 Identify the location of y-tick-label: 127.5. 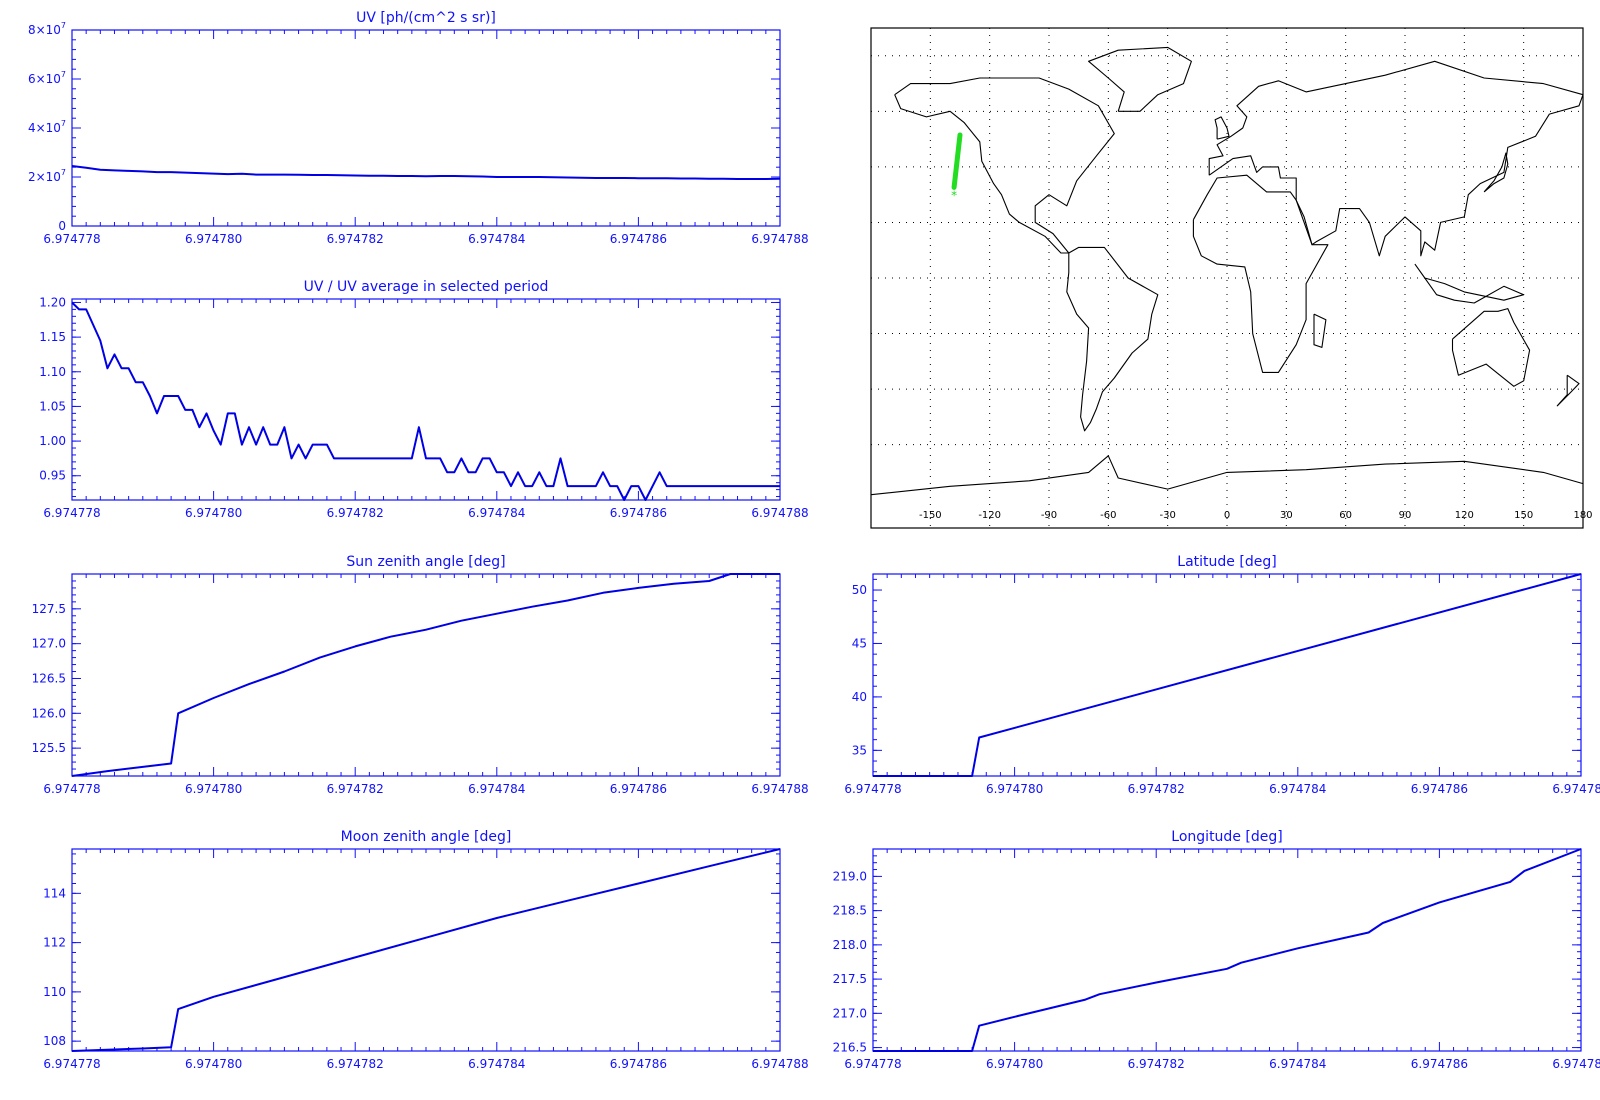
(49, 609).